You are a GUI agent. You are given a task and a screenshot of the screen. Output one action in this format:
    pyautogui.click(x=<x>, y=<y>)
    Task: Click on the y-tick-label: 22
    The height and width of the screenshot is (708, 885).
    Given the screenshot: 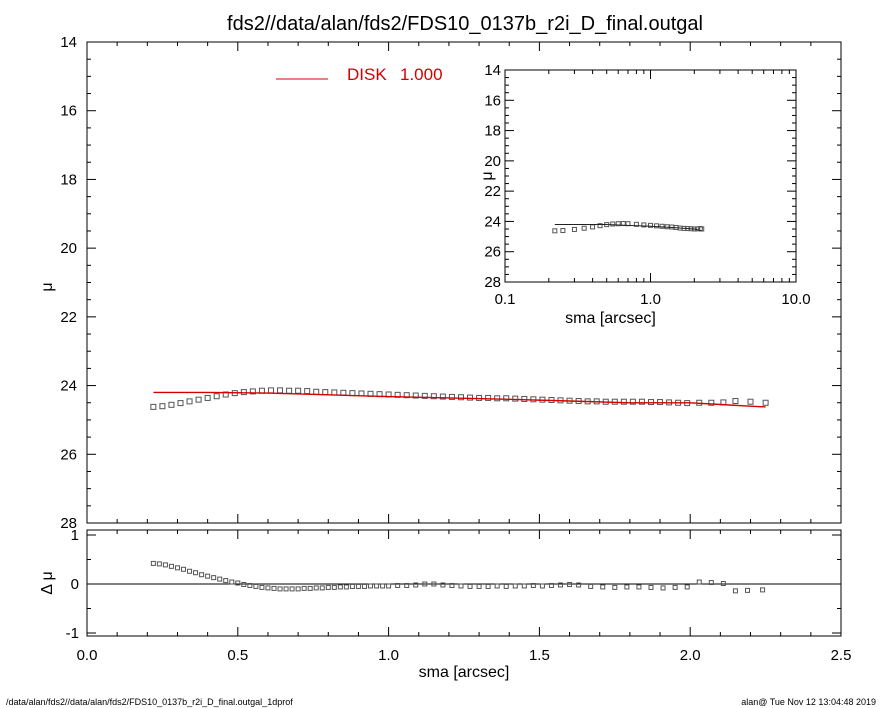 What is the action you would take?
    pyautogui.click(x=492, y=191)
    